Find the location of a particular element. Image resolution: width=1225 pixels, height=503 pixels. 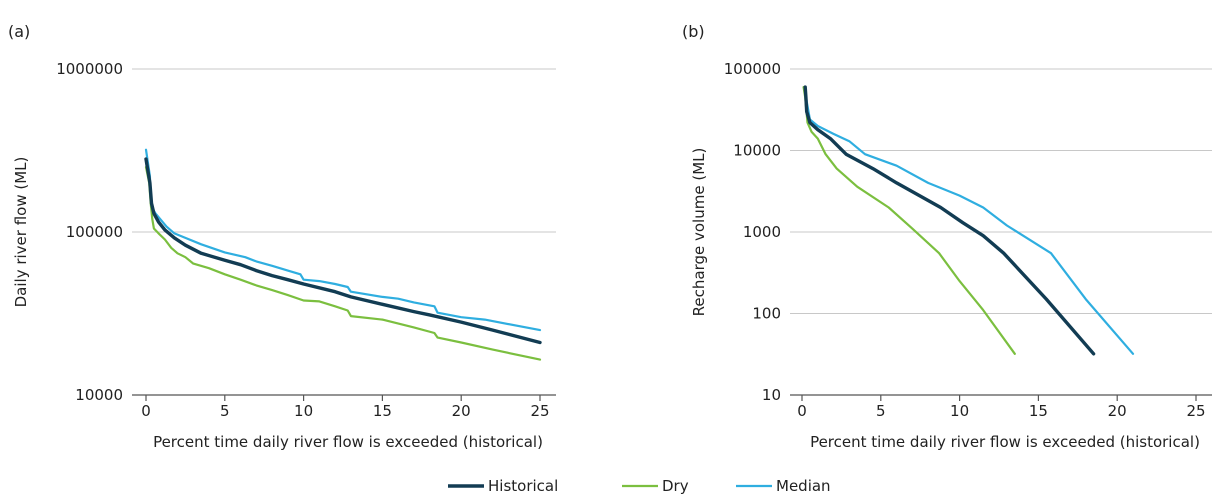

legend-label-historical: Historical is located at coordinates (523, 486).